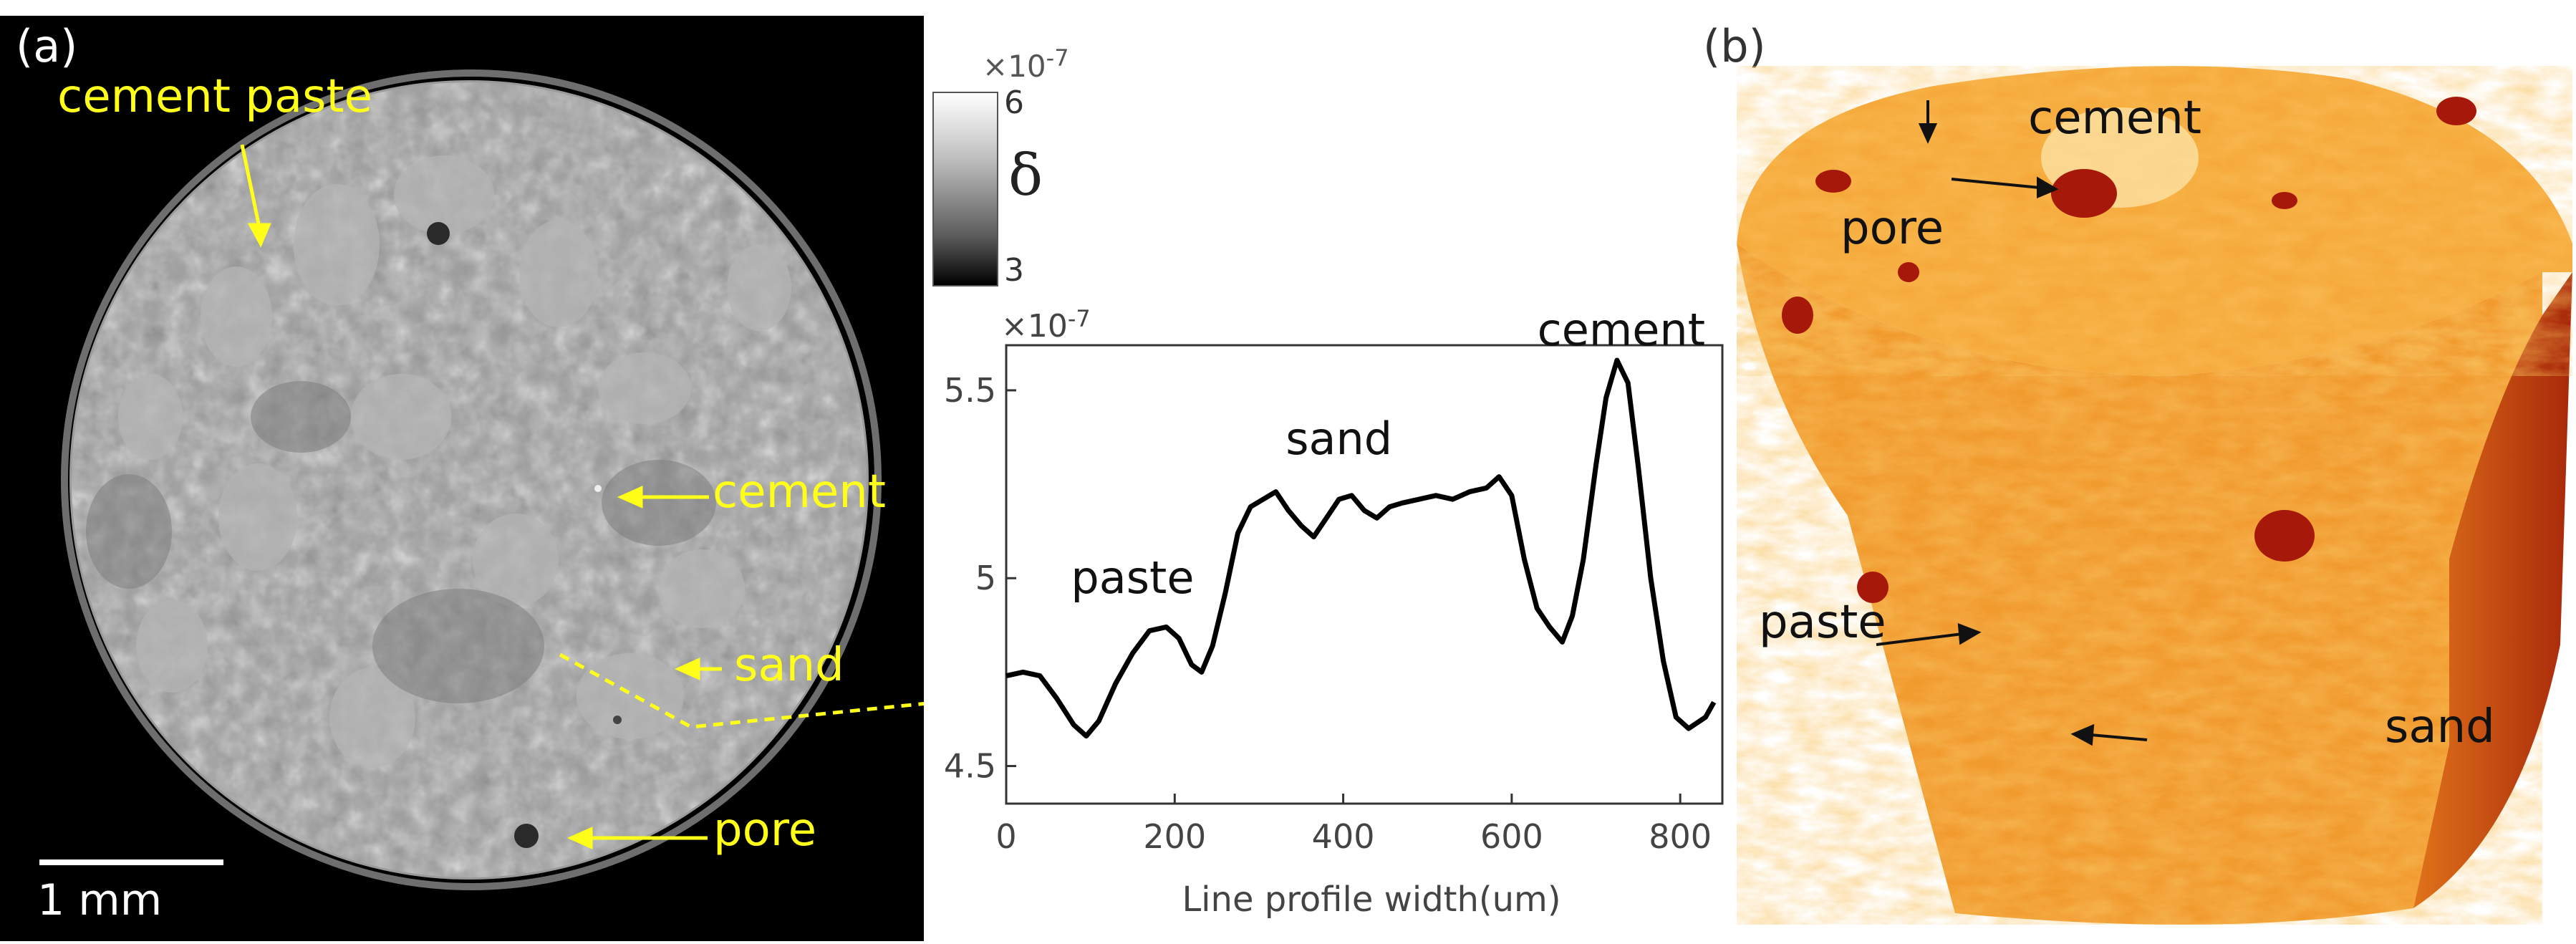 The image size is (2576, 944). Describe the element at coordinates (1512, 836) in the screenshot. I see `x-tick-label: 600` at that location.